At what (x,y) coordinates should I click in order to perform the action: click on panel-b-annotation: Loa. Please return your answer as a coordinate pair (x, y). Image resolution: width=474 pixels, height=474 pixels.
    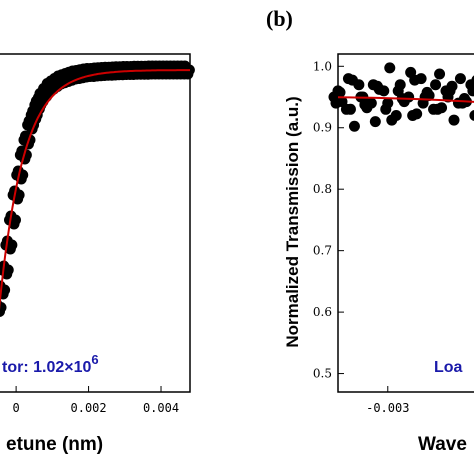
    Looking at the image, I should click on (448, 367).